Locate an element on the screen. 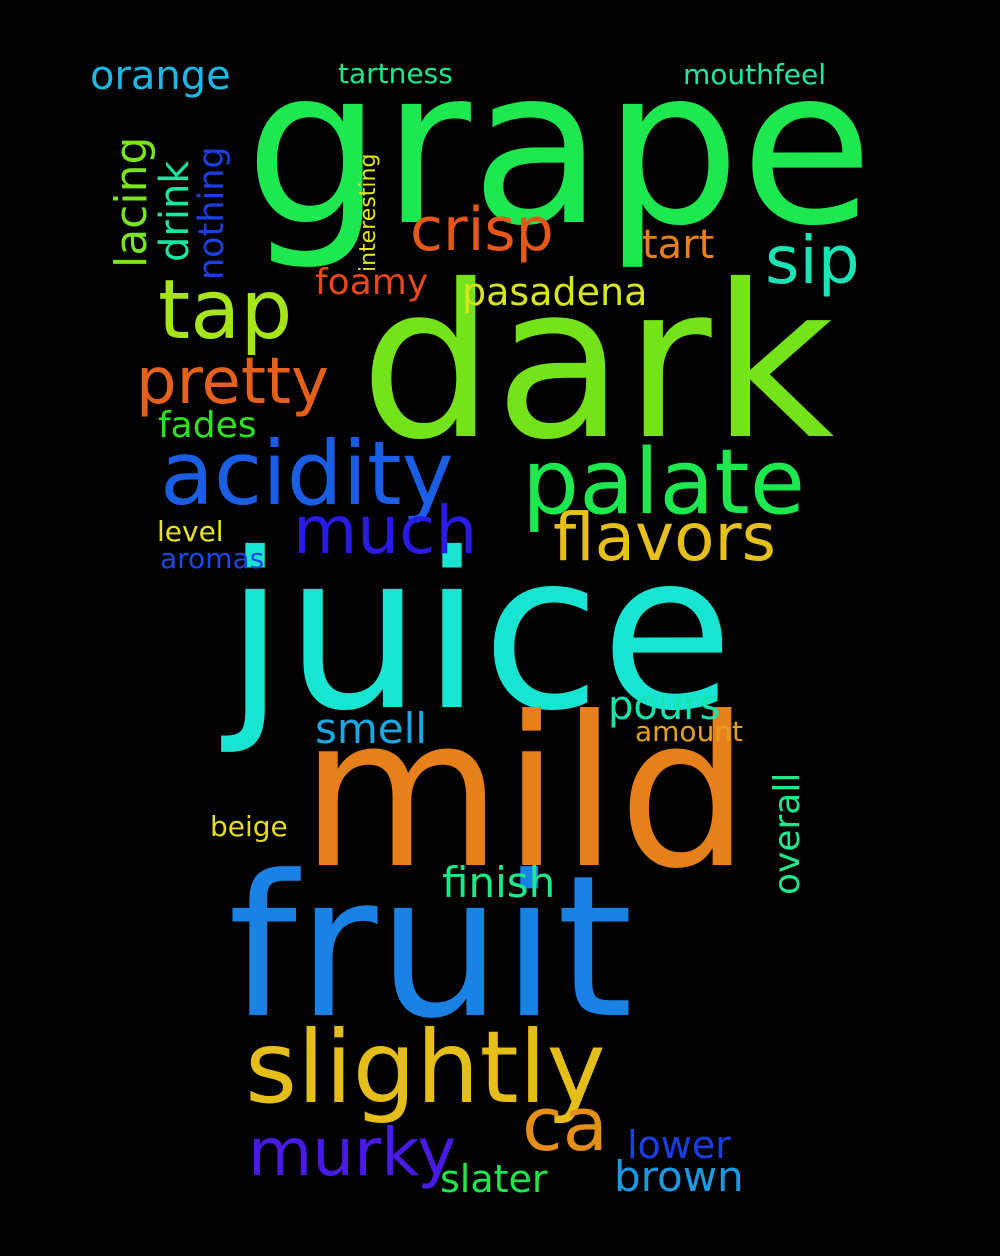 This screenshot has width=1000, height=1256. word-pretty: pretty is located at coordinates (232, 382).